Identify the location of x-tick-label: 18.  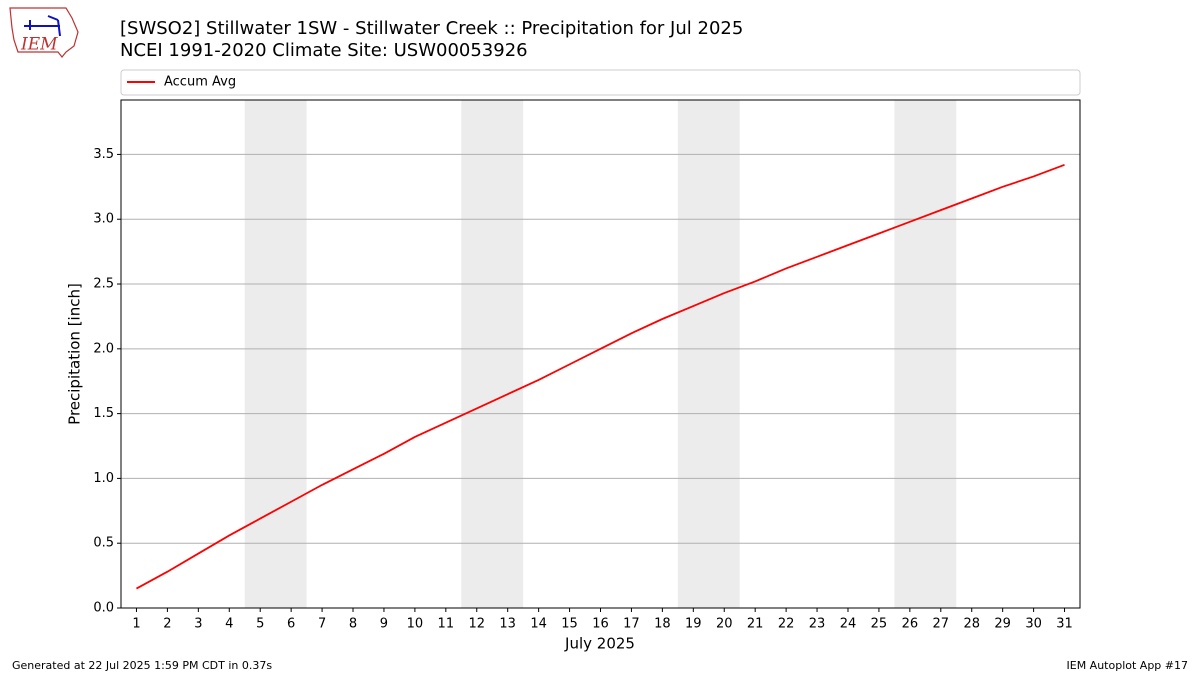
(662, 624).